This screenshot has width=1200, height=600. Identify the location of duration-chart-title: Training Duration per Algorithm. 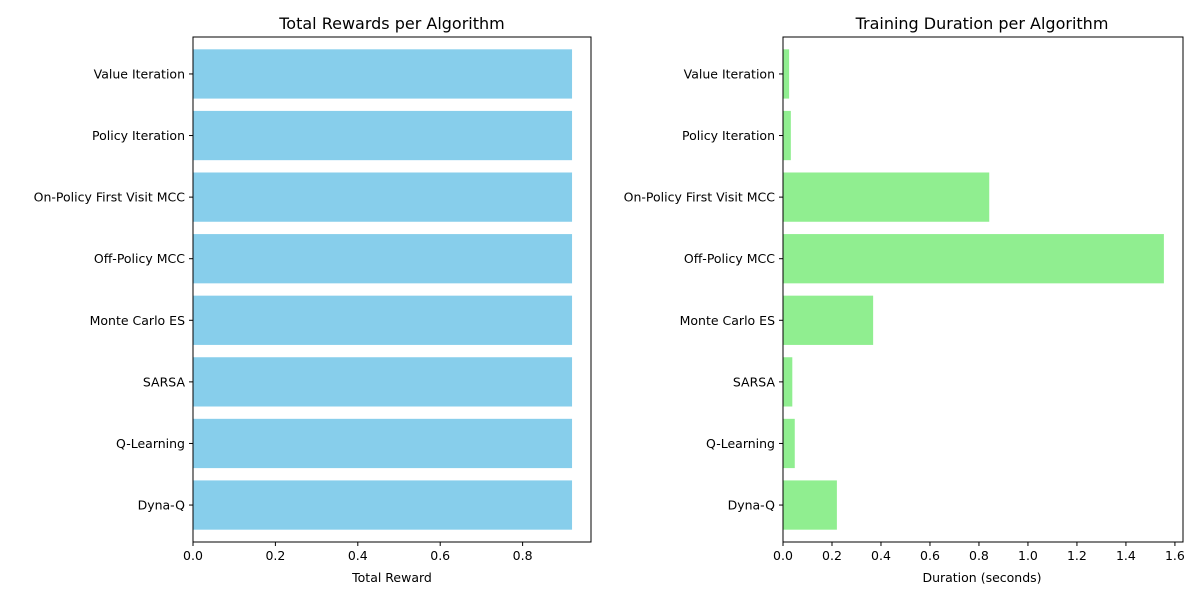
(982, 23).